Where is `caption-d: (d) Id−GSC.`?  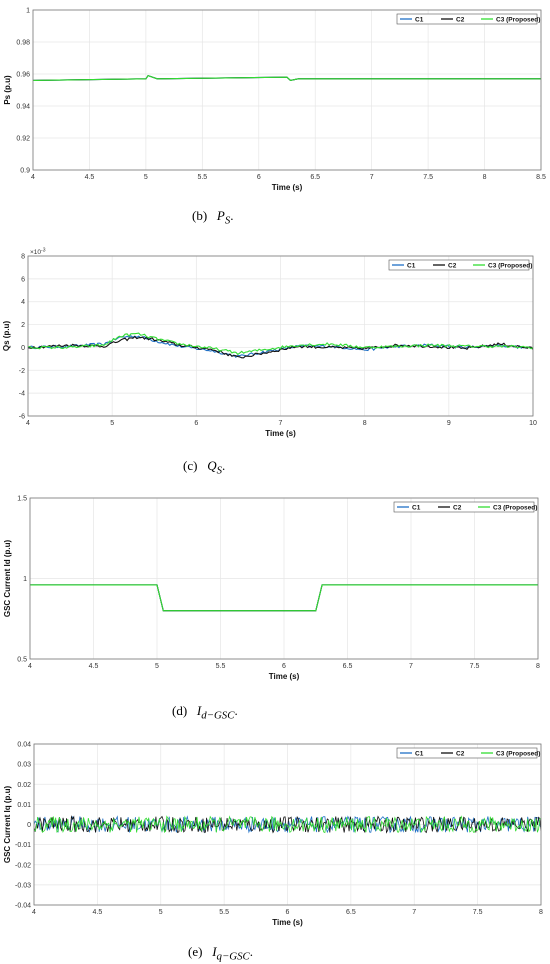 caption-d: (d) Id−GSC. is located at coordinates (205, 712).